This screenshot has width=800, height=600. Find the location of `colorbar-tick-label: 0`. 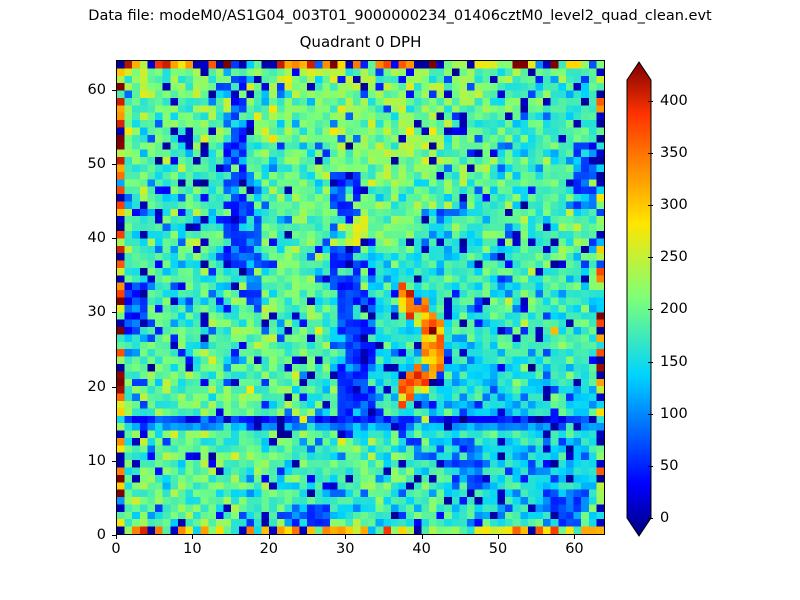

colorbar-tick-label: 0 is located at coordinates (665, 518).